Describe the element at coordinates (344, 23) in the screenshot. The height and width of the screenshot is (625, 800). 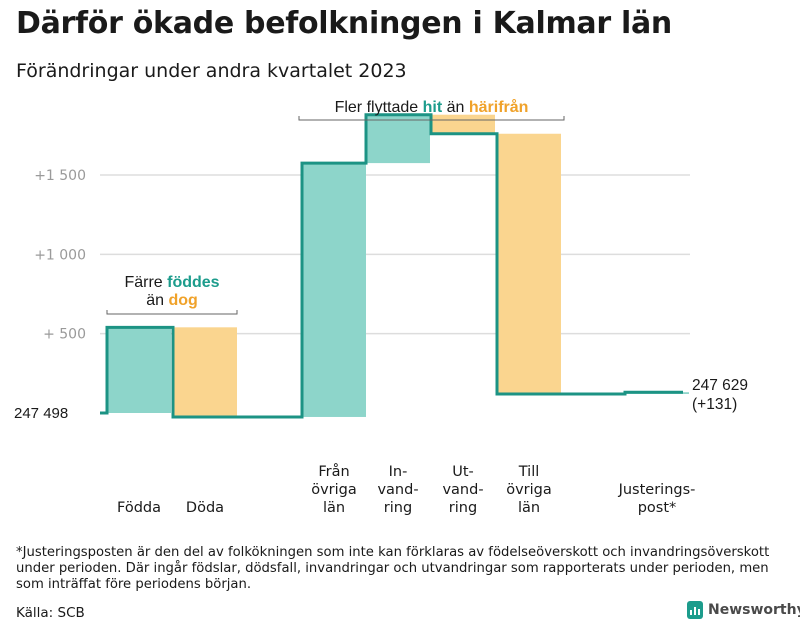
I see `chart-title: Därför ökade befolkningen i Kalmar län` at that location.